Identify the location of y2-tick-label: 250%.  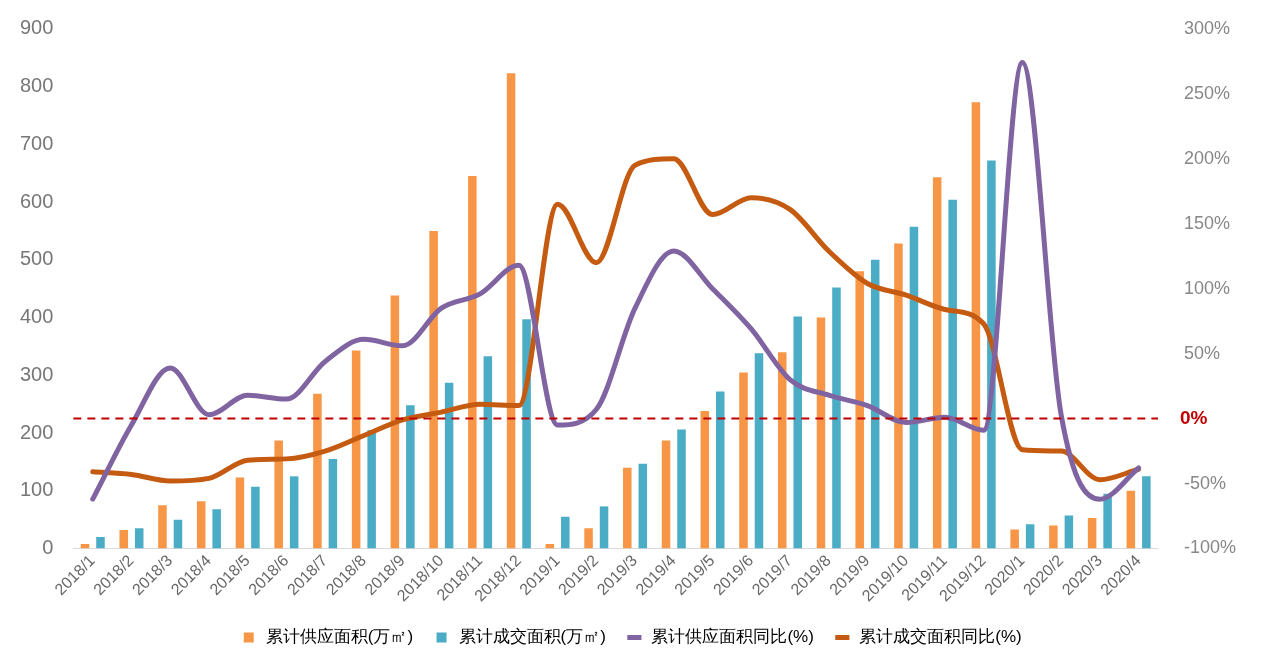
(1207, 92).